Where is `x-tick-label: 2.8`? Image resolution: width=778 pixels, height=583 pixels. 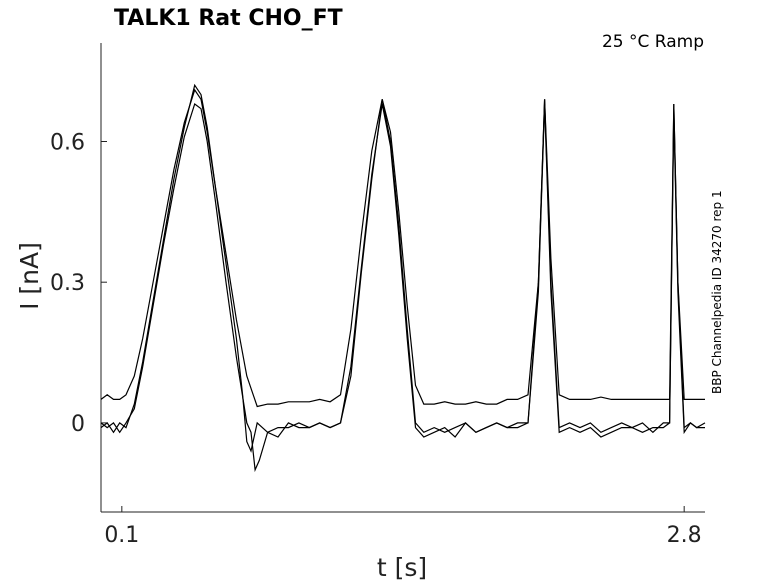 x-tick-label: 2.8 is located at coordinates (684, 535).